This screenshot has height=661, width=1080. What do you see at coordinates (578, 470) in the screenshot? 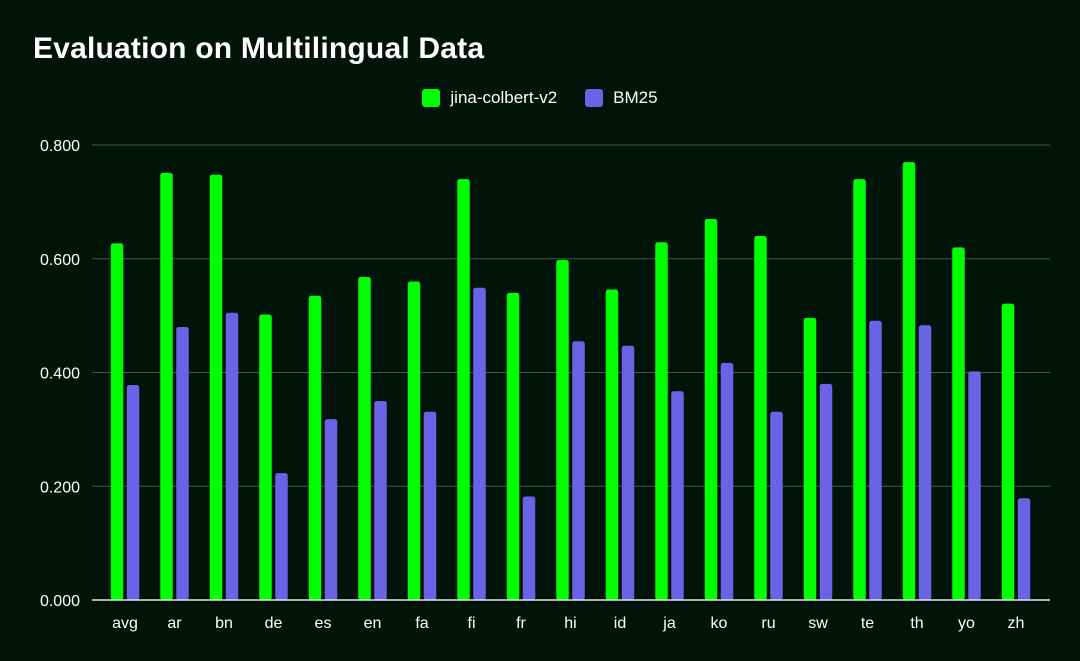
I see `bar-bm25-hi` at bounding box center [578, 470].